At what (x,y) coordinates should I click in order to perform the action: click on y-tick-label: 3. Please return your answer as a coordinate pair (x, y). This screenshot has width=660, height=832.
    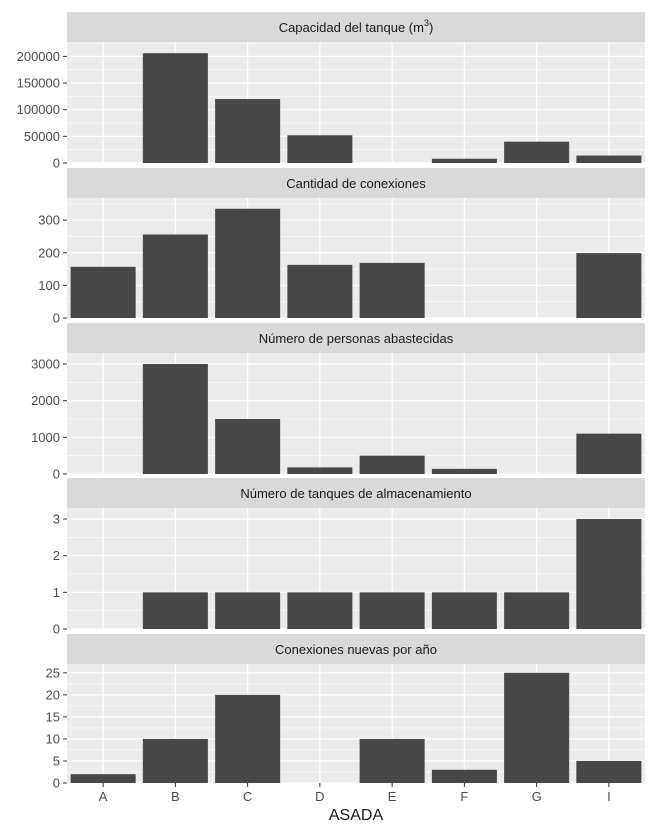
    Looking at the image, I should click on (56, 519).